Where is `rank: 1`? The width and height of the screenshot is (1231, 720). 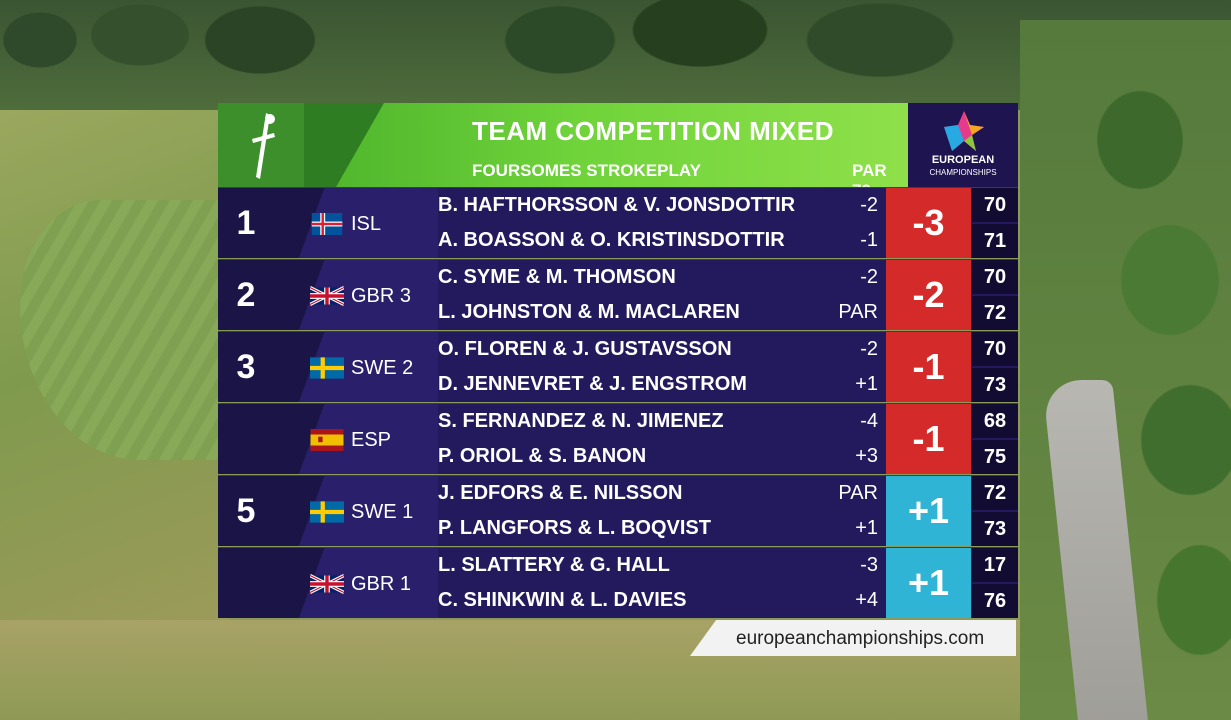 rank: 1 is located at coordinates (246, 223).